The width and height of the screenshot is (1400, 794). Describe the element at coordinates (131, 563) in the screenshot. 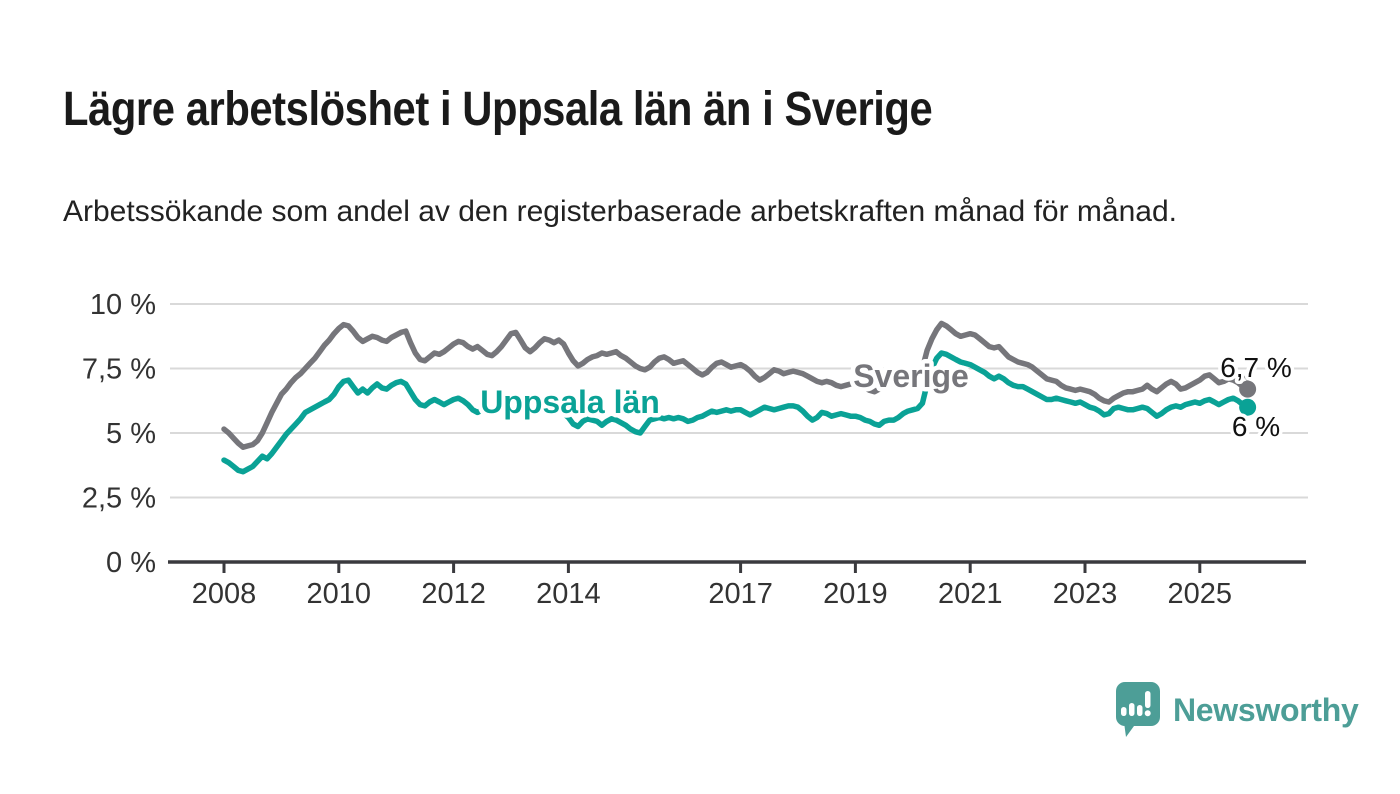

I see `y-axis-tick-label: 0 %` at that location.